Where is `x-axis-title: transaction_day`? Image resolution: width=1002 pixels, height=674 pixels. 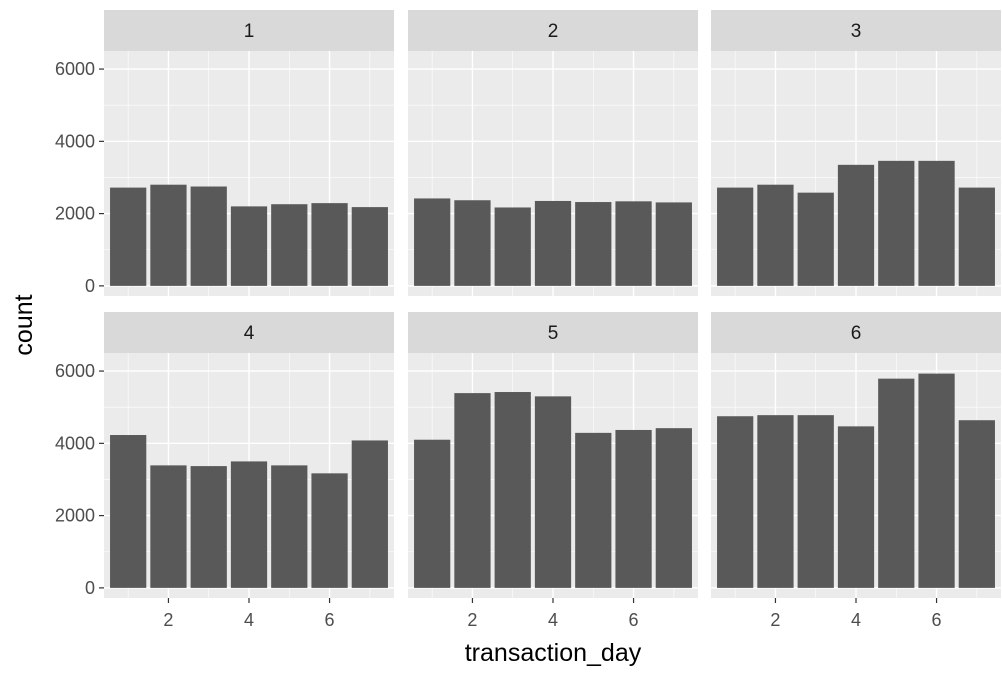 x-axis-title: transaction_day is located at coordinates (553, 653).